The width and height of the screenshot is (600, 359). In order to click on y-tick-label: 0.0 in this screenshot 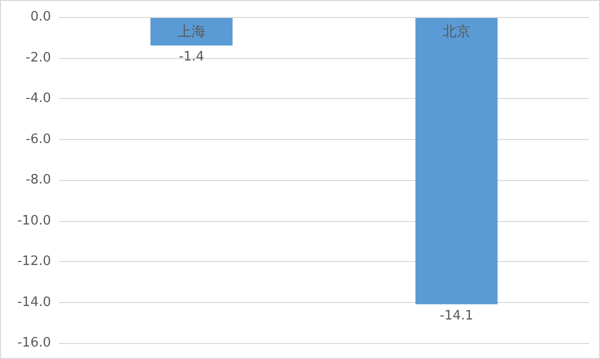, I will do `click(40, 17)`.